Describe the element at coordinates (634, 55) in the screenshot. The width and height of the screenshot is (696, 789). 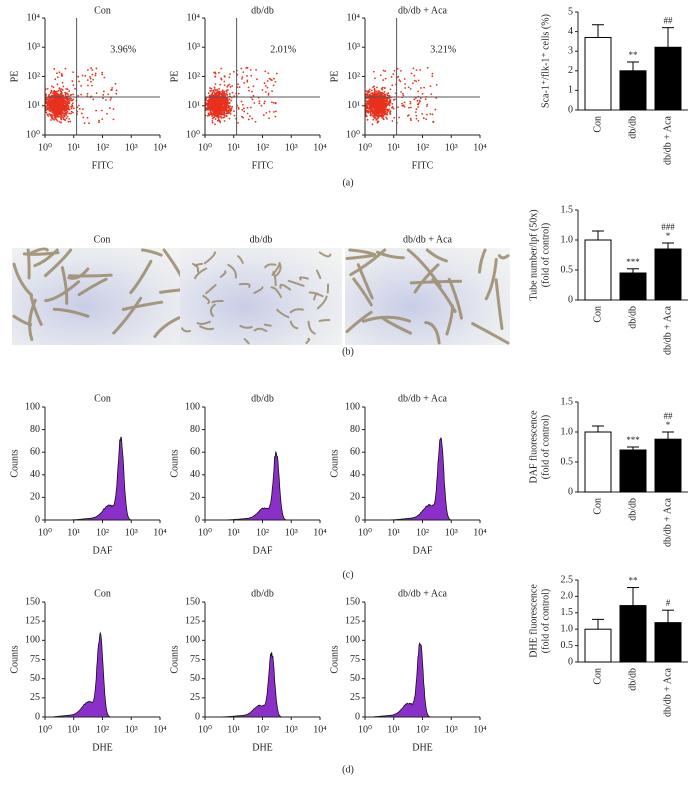
I see `significance-mark: **` at that location.